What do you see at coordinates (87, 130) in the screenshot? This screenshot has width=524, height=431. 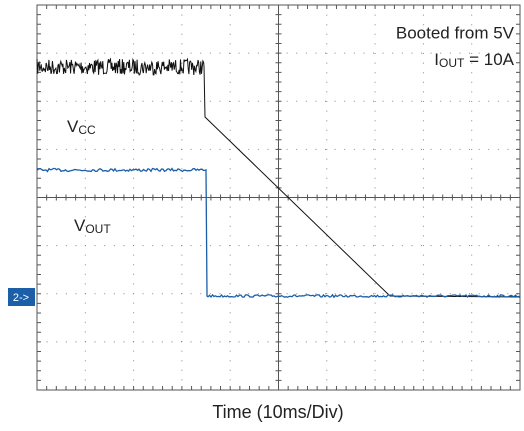 I see `trace-label-sub: CC` at bounding box center [87, 130].